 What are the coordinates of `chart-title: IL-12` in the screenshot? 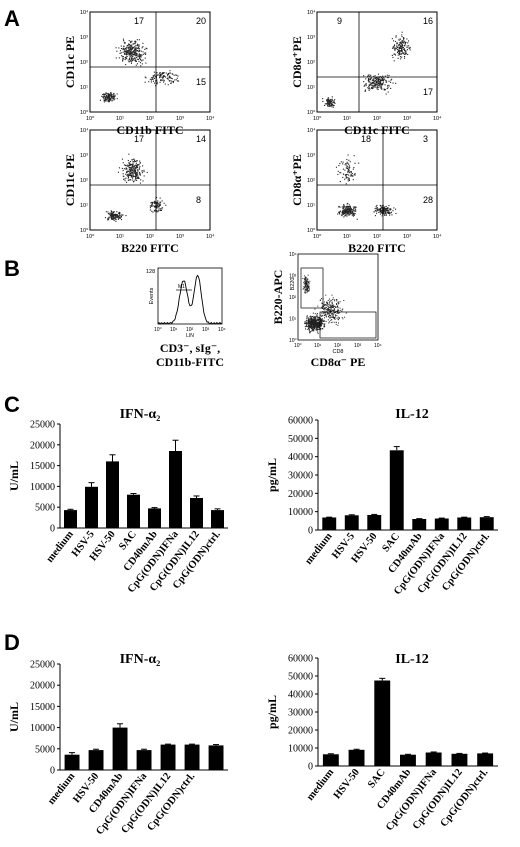 It's located at (411, 659).